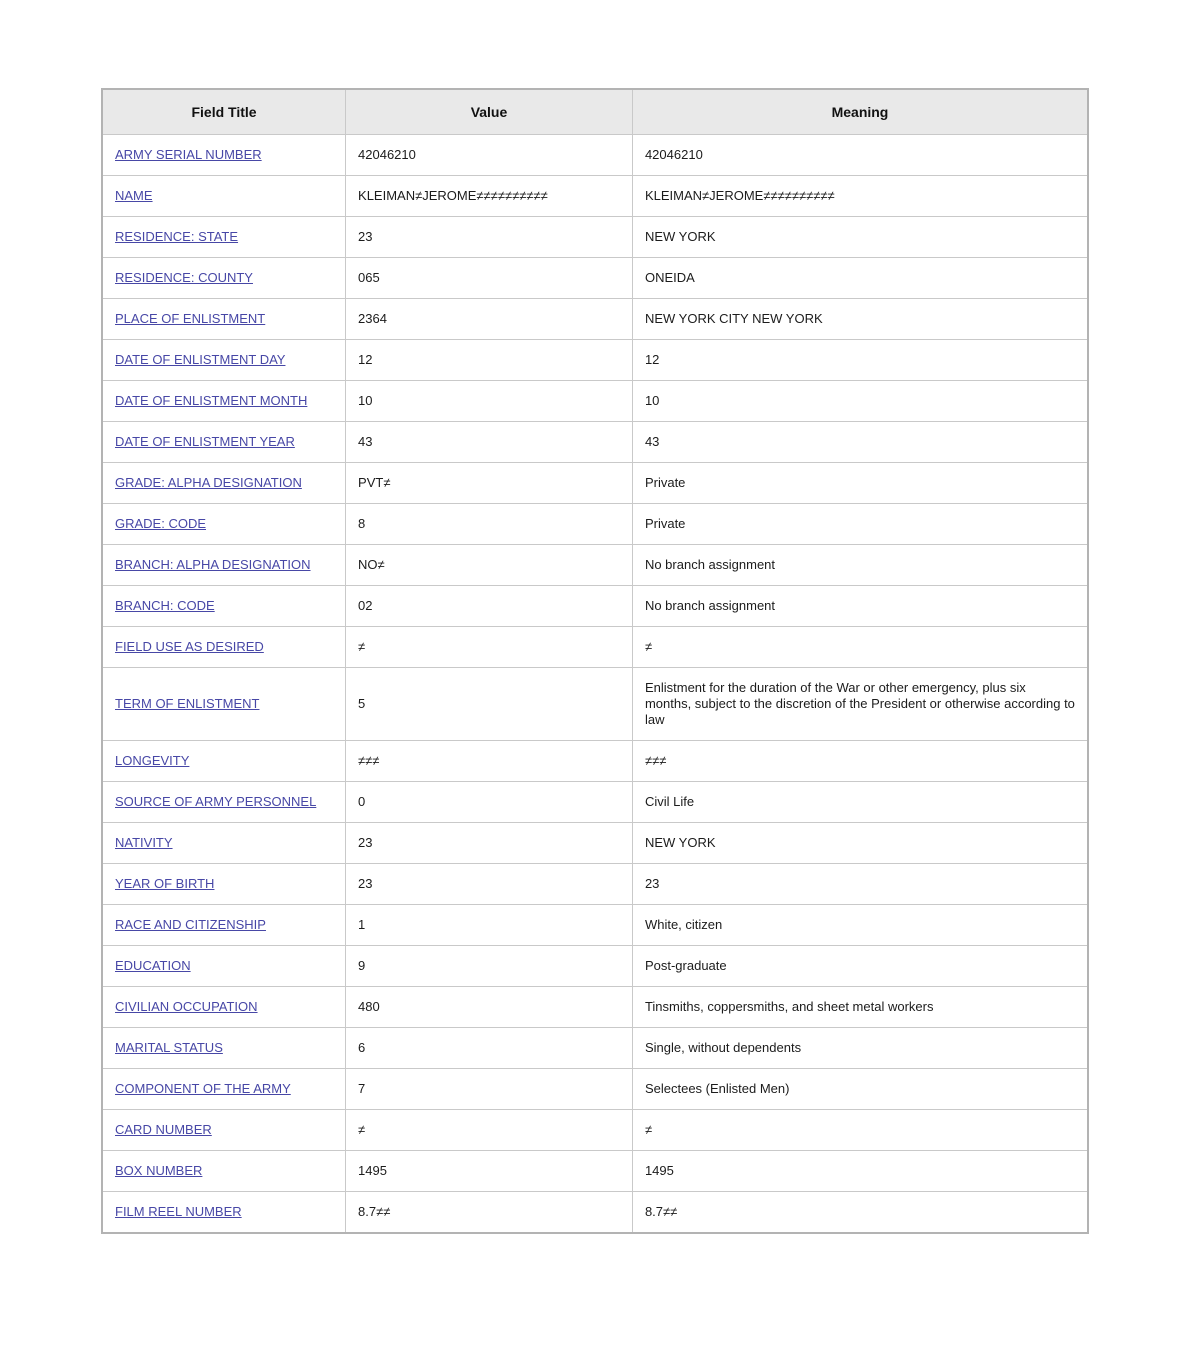  I want to click on field-title-link: COMPONENT OF THE ARMY, so click(203, 1088).